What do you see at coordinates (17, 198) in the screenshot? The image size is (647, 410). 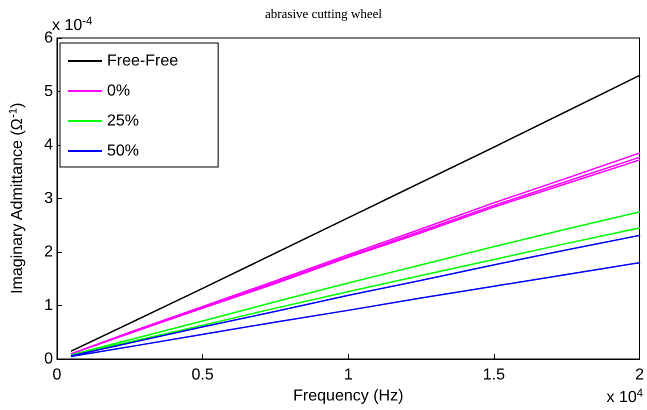 I see `y-axis-title: Imaginary Admittance (Ω-1)` at bounding box center [17, 198].